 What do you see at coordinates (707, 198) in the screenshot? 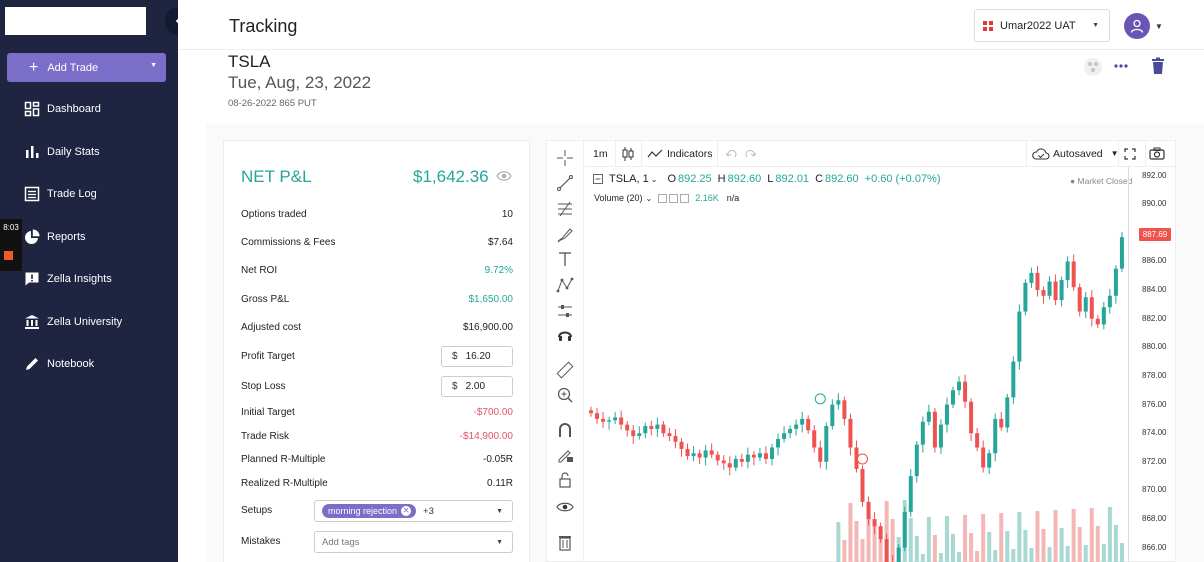
I see `volume-value: 2.16K` at bounding box center [707, 198].